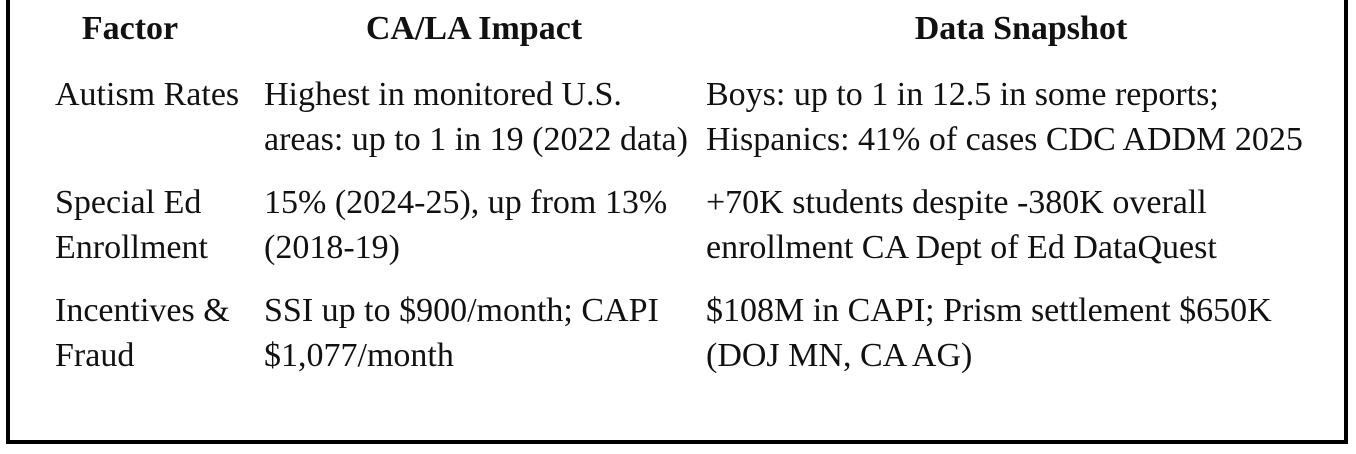  Describe the element at coordinates (1021, 28) in the screenshot. I see `header-snapshot: Data Snapshot` at that location.